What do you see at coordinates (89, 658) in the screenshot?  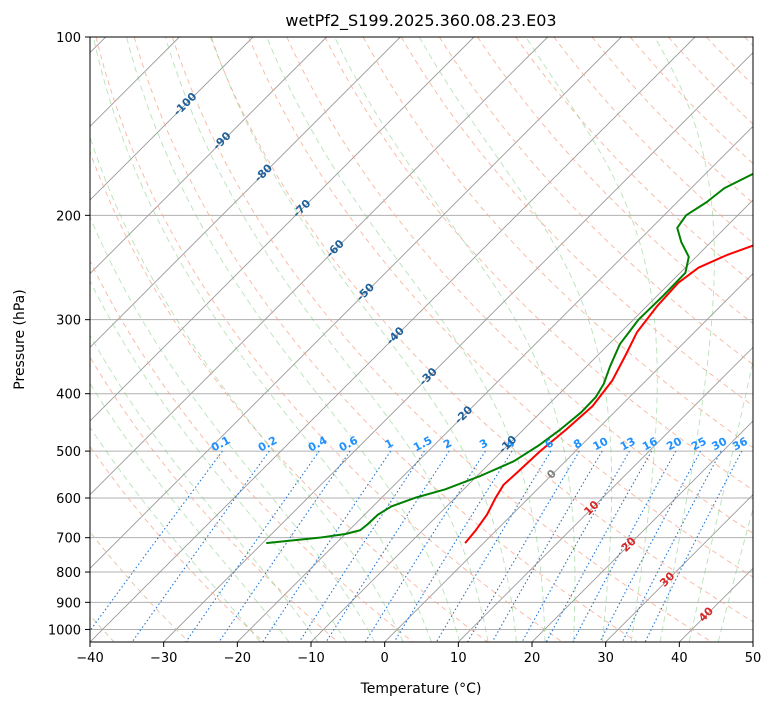 I see `x-tick-label: −40` at bounding box center [89, 658].